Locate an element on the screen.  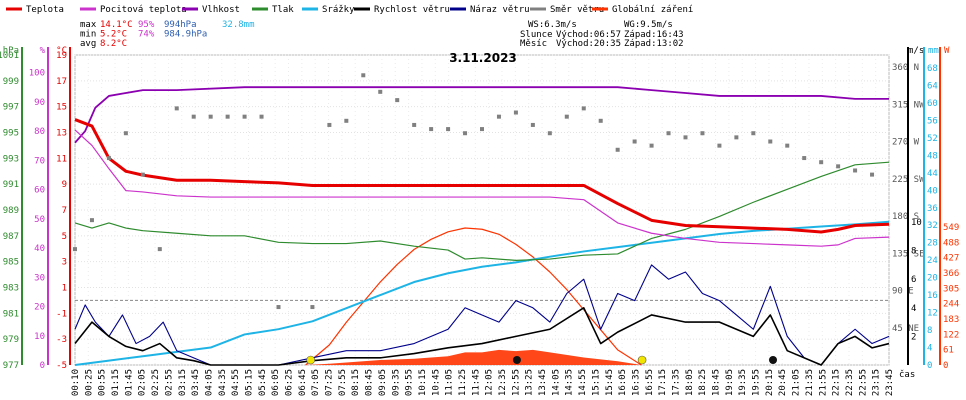
x-tick-label: 06:05 is located at coordinates (276, 382).